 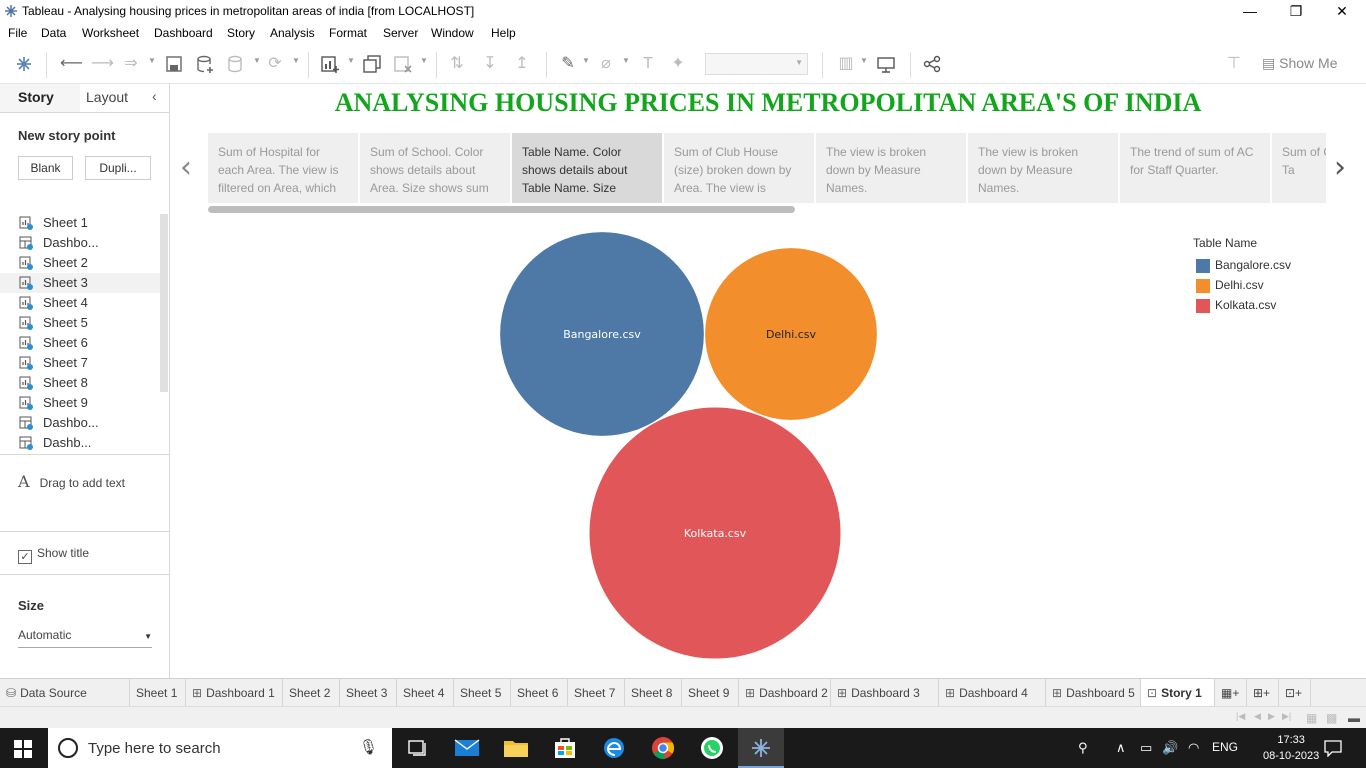 I want to click on sheet-tab: Sheet 2, so click(x=311, y=693).